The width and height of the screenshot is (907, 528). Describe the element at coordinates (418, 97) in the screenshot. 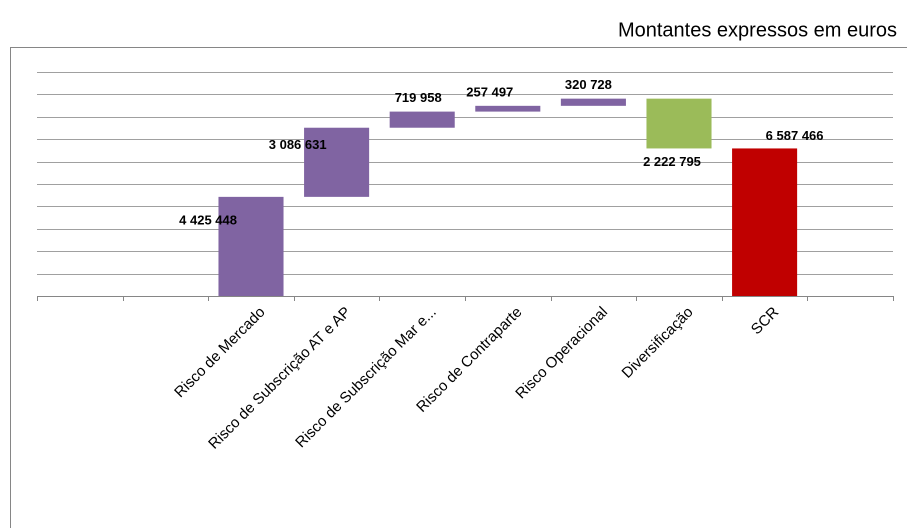

I see `data-label: 719 958` at that location.